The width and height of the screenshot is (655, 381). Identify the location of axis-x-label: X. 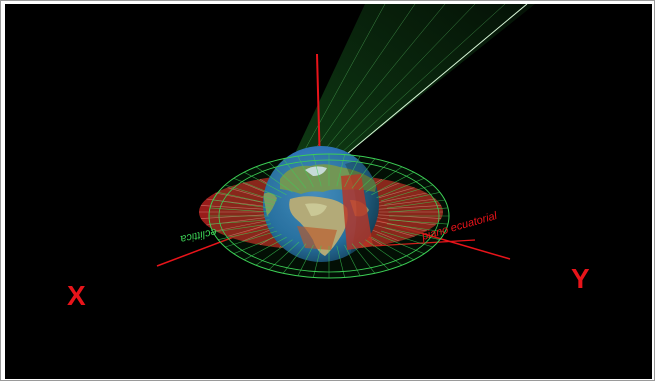
(76, 295).